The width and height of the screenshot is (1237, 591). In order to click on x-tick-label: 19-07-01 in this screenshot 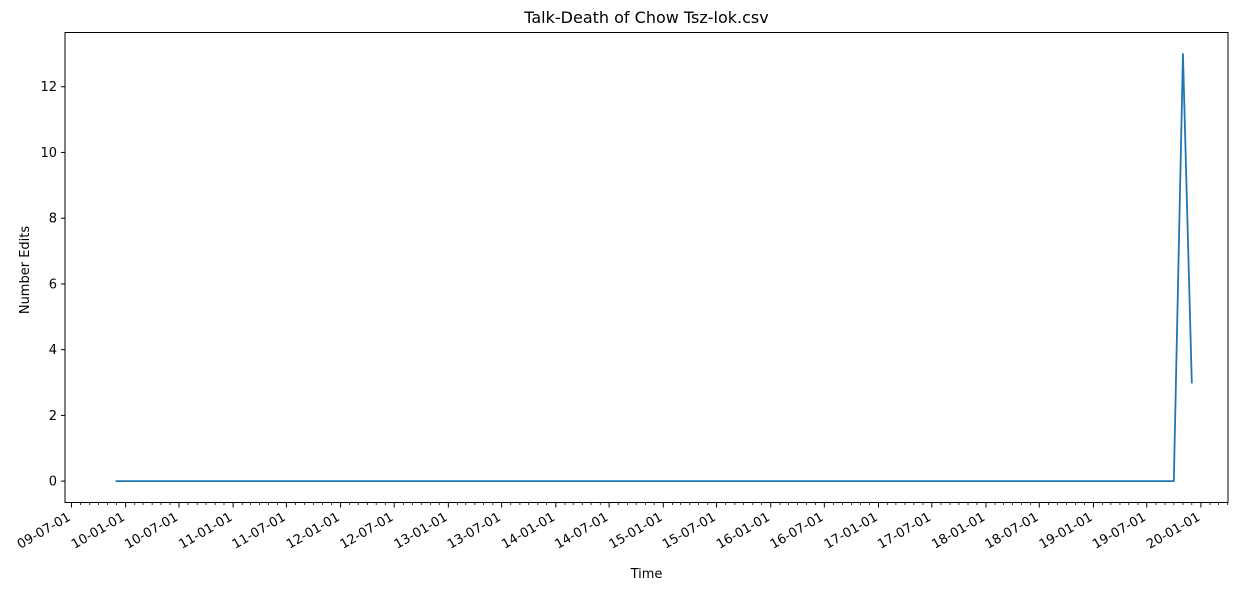, I will do `click(1119, 531)`.